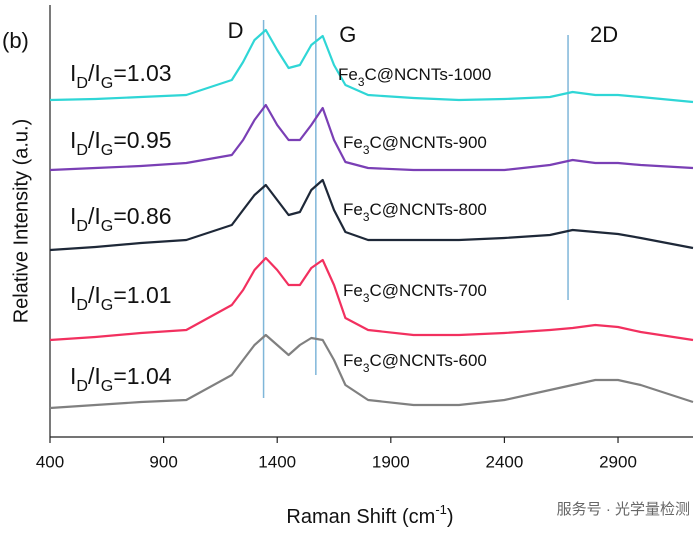 The image size is (700, 537). What do you see at coordinates (415, 212) in the screenshot?
I see `series-label: Fe3C@NCNTs-800` at bounding box center [415, 212].